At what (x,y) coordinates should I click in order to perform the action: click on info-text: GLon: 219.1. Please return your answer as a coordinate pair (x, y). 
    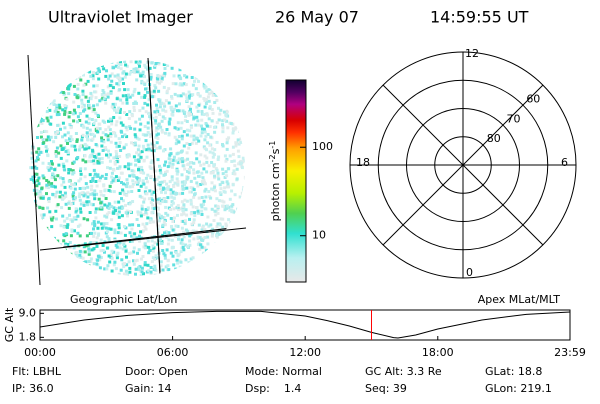
    Looking at the image, I should click on (518, 388).